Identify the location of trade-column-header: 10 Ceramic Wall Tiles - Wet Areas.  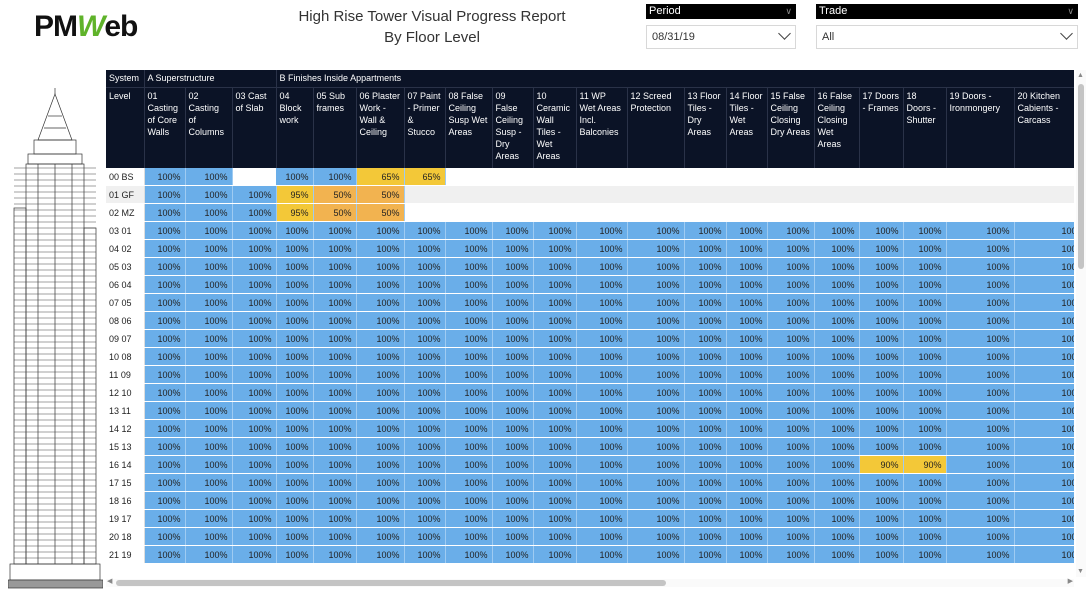
(555, 127).